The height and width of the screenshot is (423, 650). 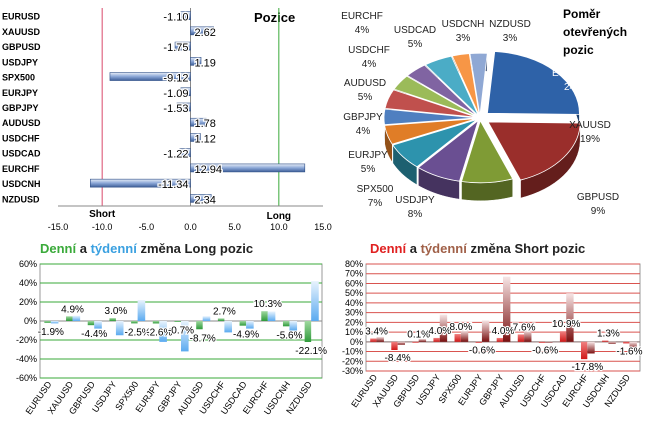 What do you see at coordinates (362, 16) in the screenshot?
I see `pie-label: EURCHF` at bounding box center [362, 16].